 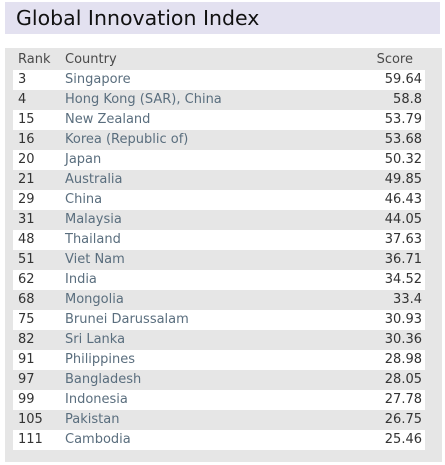 What do you see at coordinates (26, 359) in the screenshot?
I see `rank-cell: 91` at bounding box center [26, 359].